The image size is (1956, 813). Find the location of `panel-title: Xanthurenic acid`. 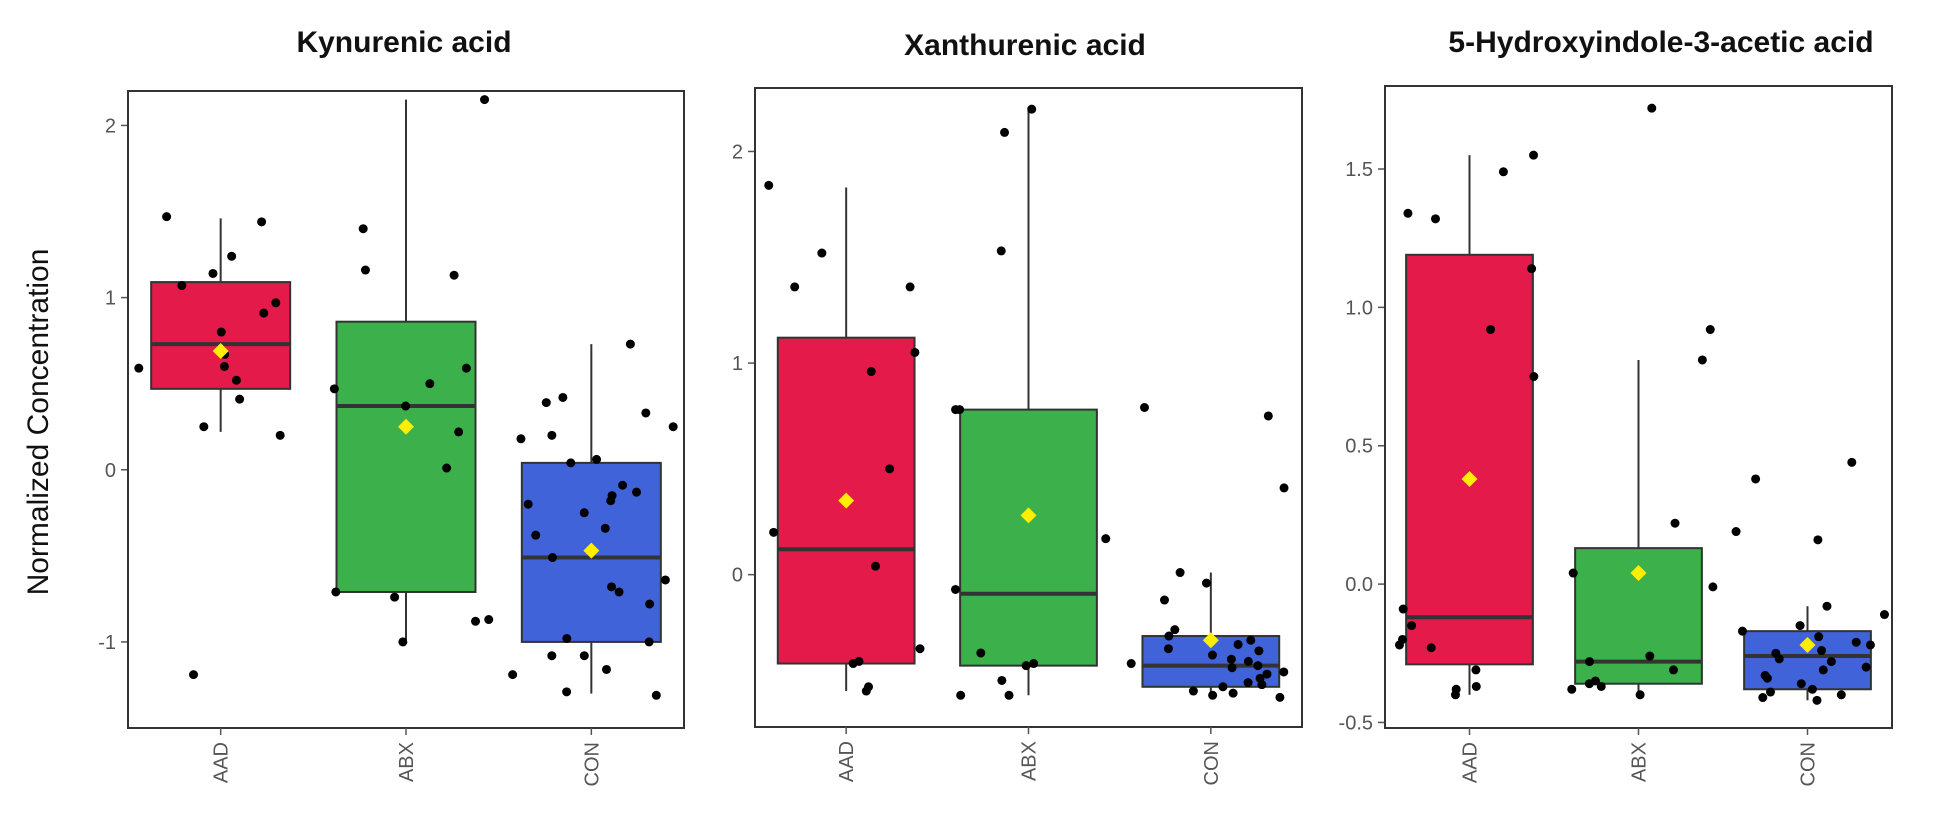

panel-title: Xanthurenic acid is located at coordinates (1025, 45).